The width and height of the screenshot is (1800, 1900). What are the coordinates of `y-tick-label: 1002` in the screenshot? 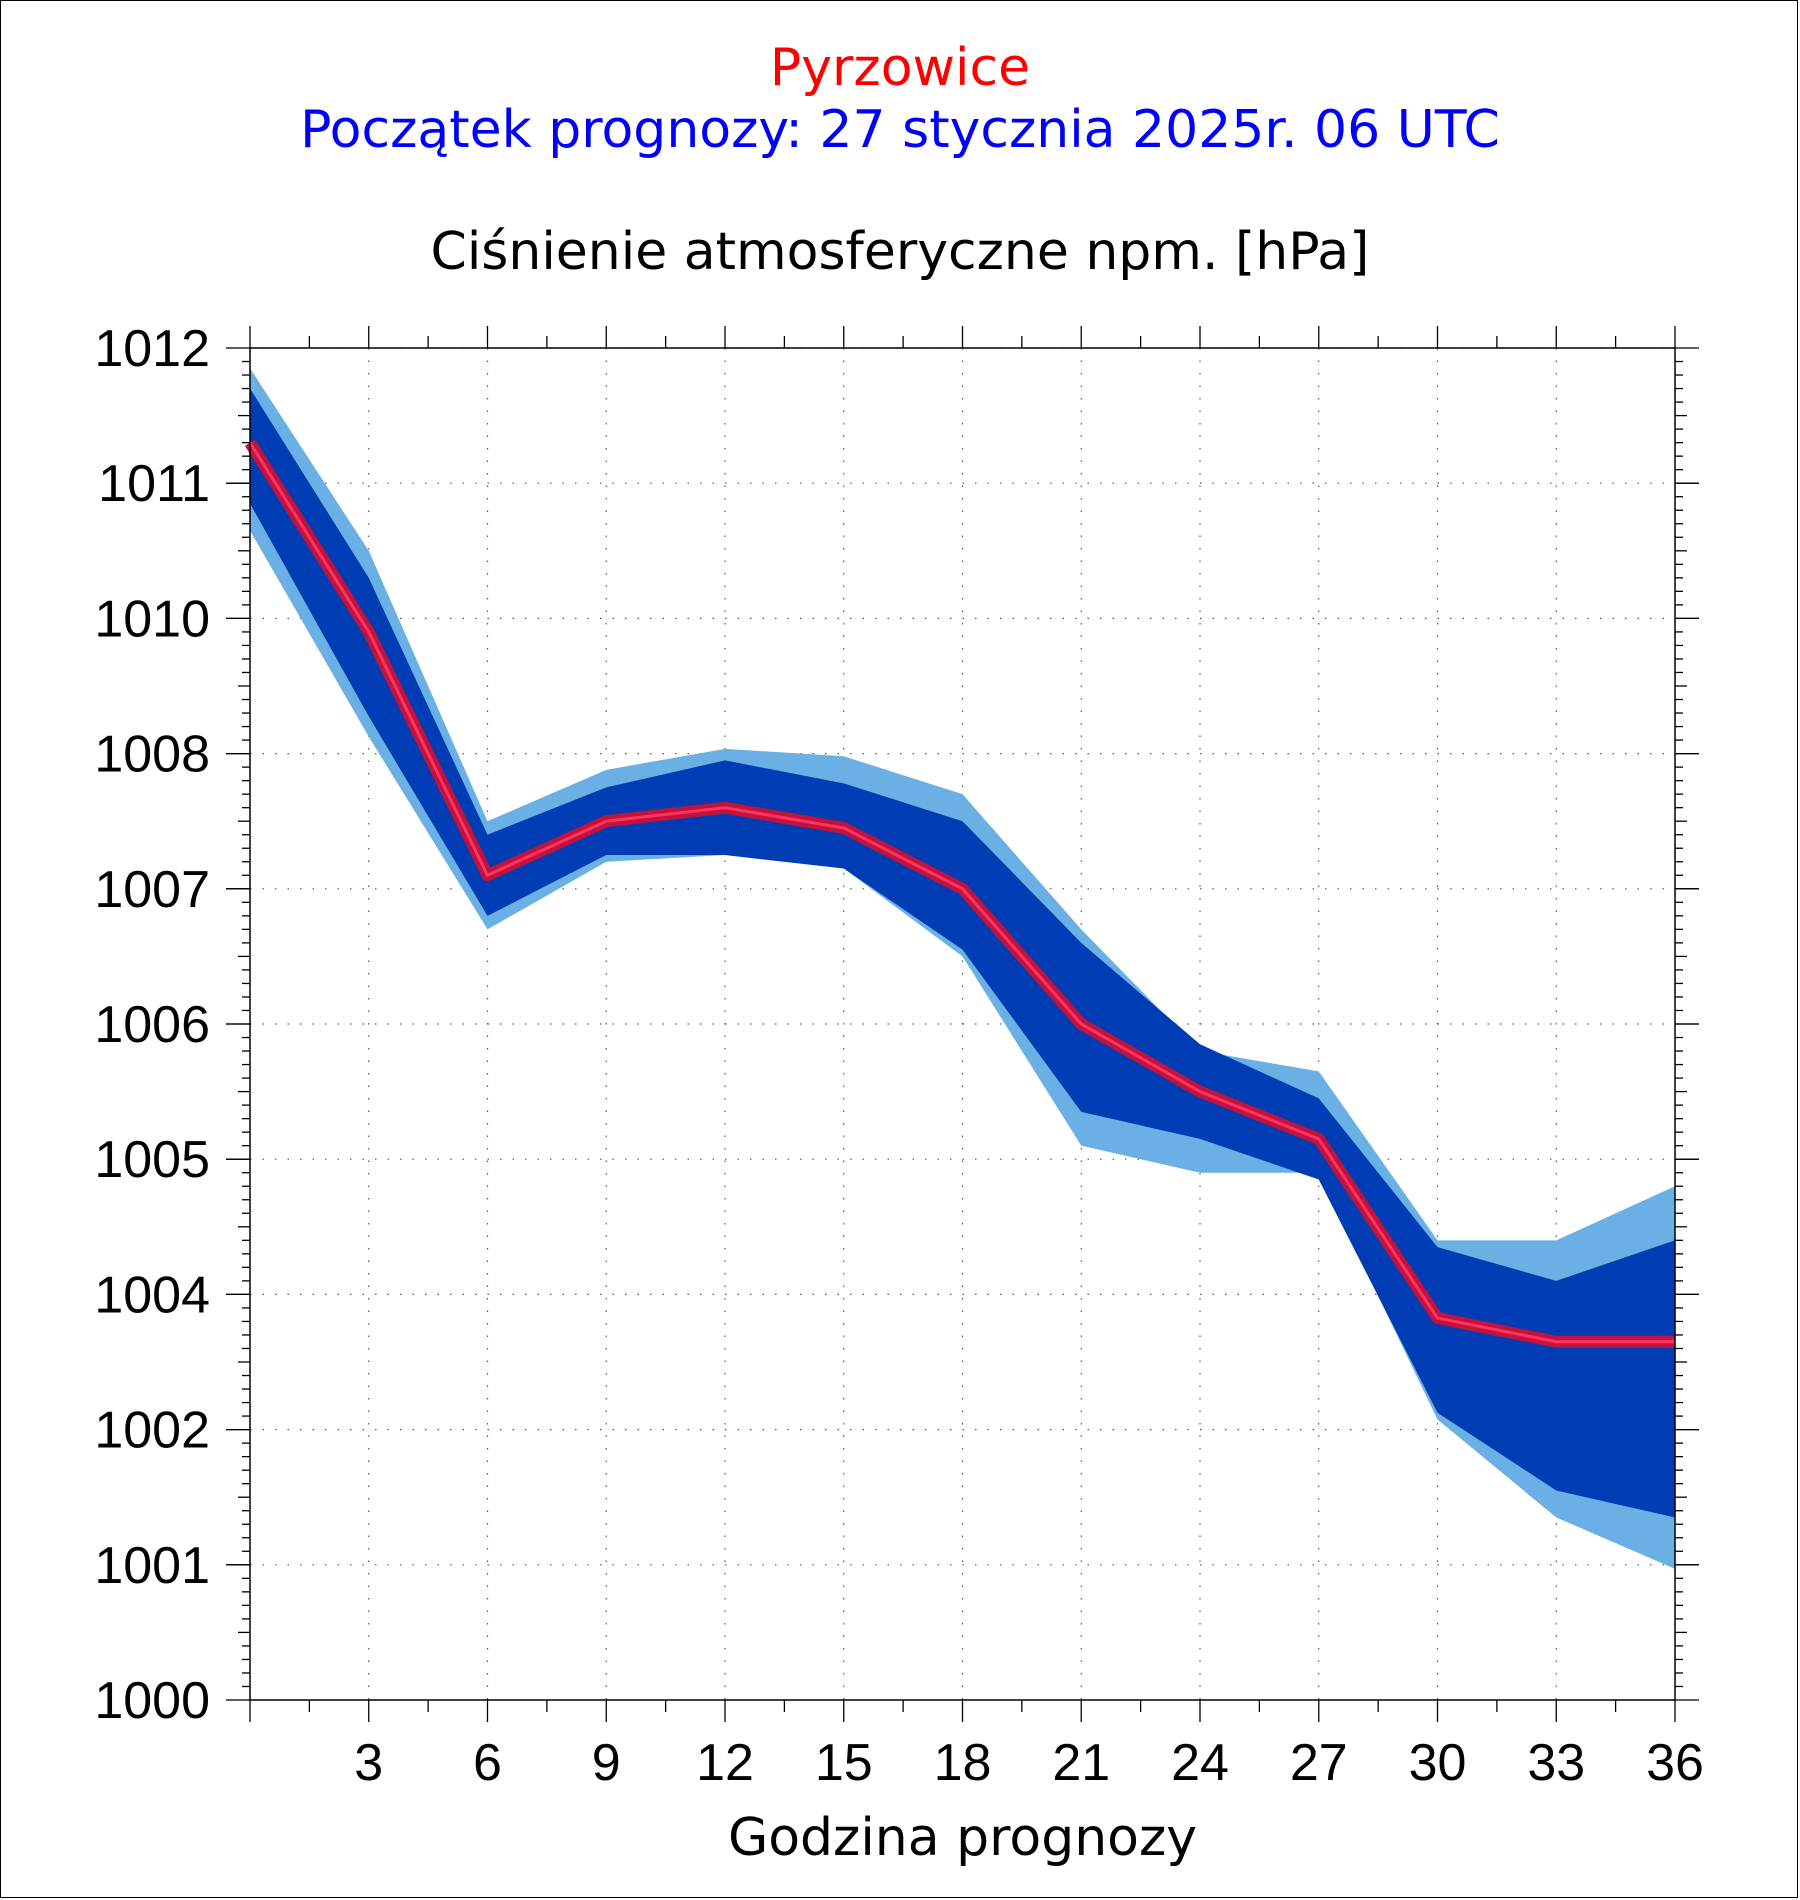 It's located at (152, 1431).